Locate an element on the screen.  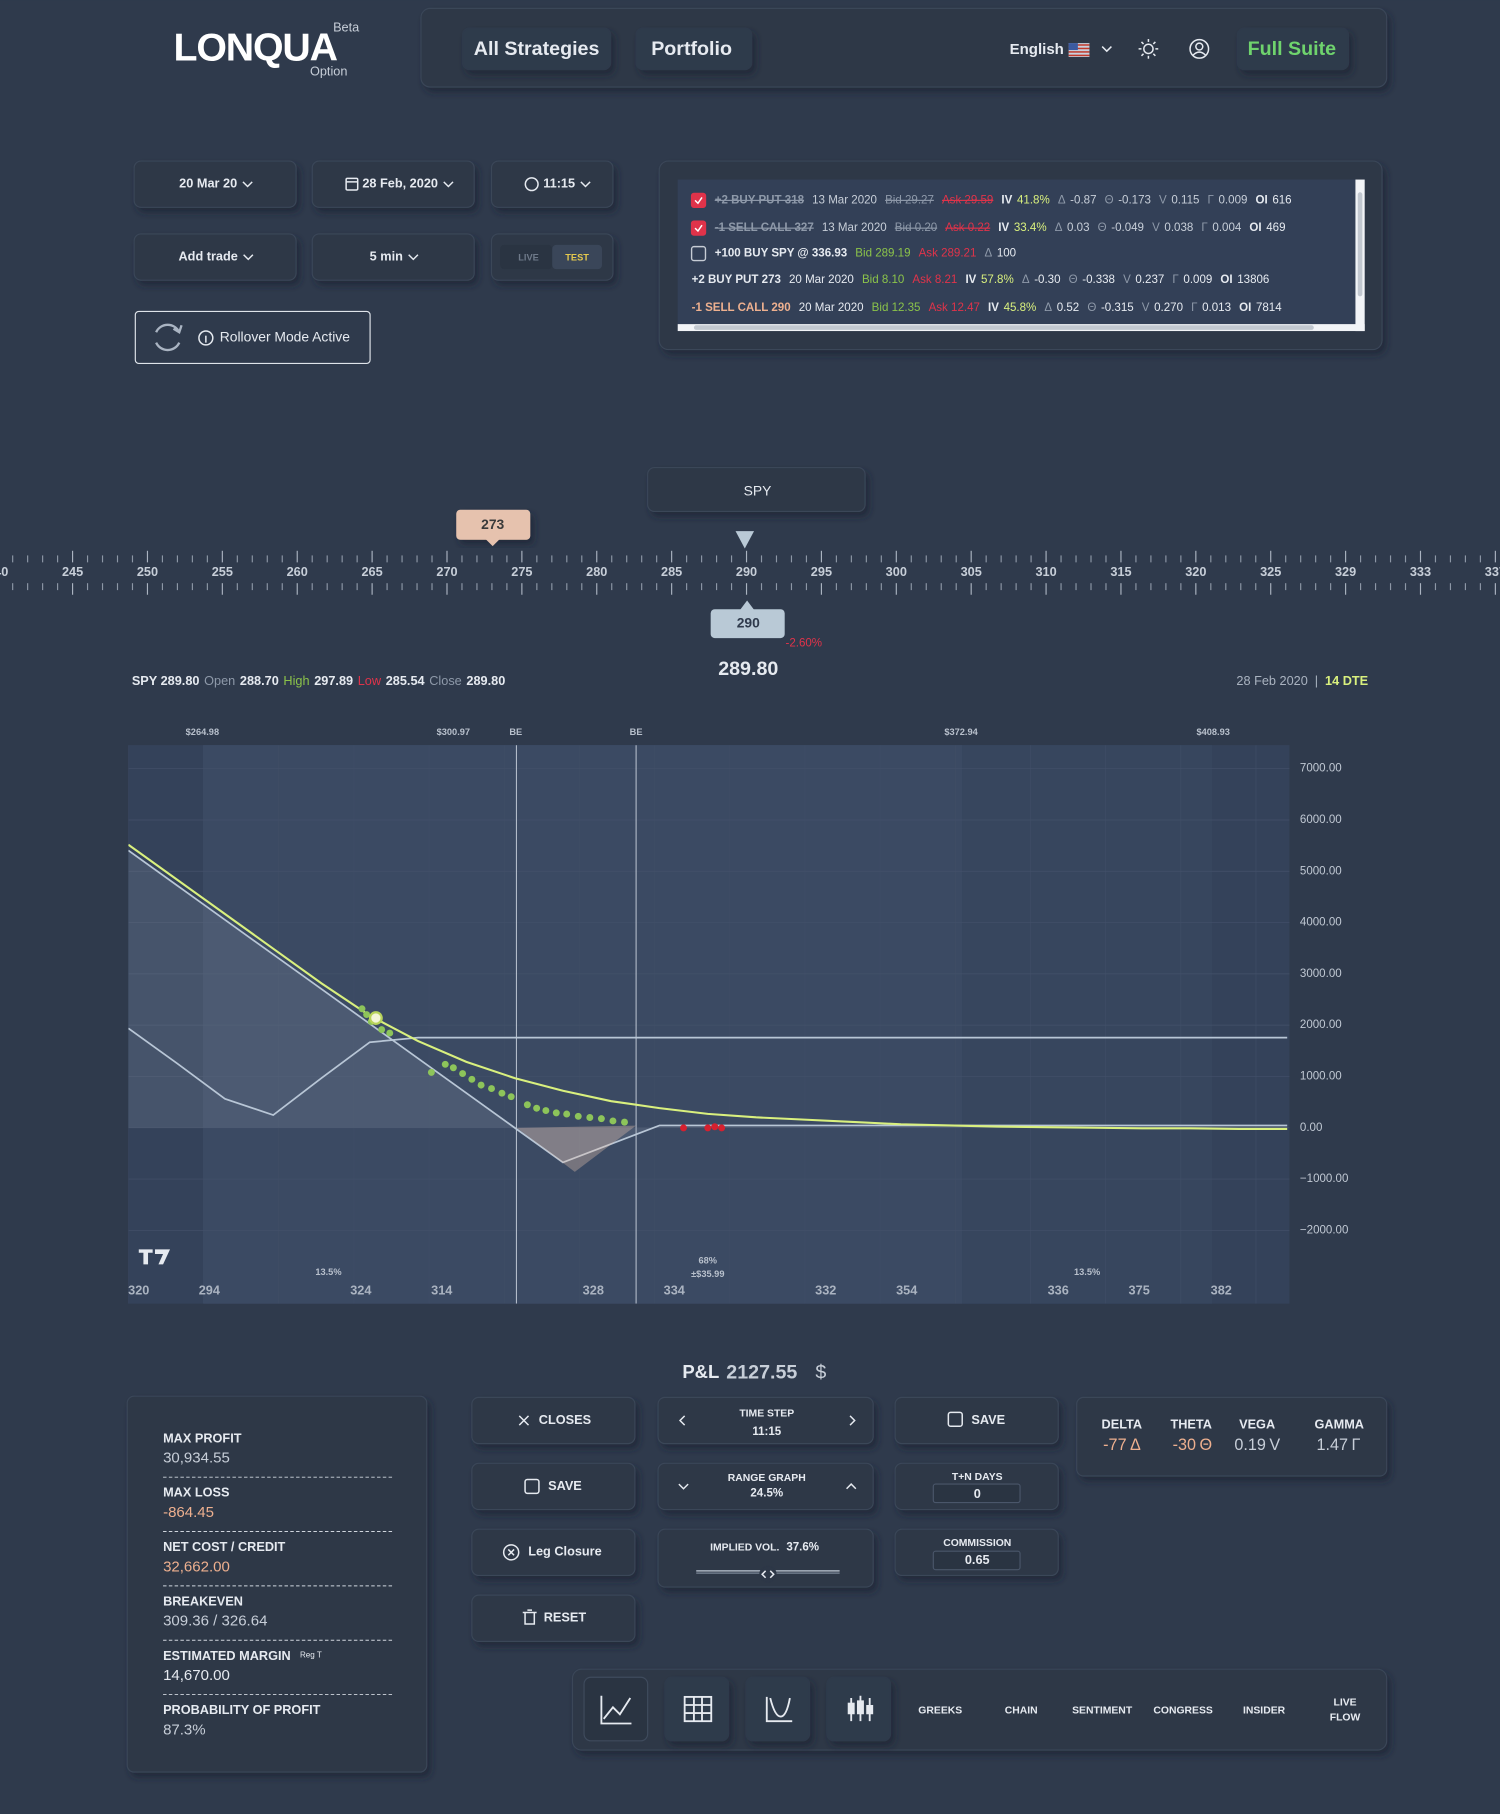
leg-field: 20 Mar 2020 is located at coordinates (831, 308).